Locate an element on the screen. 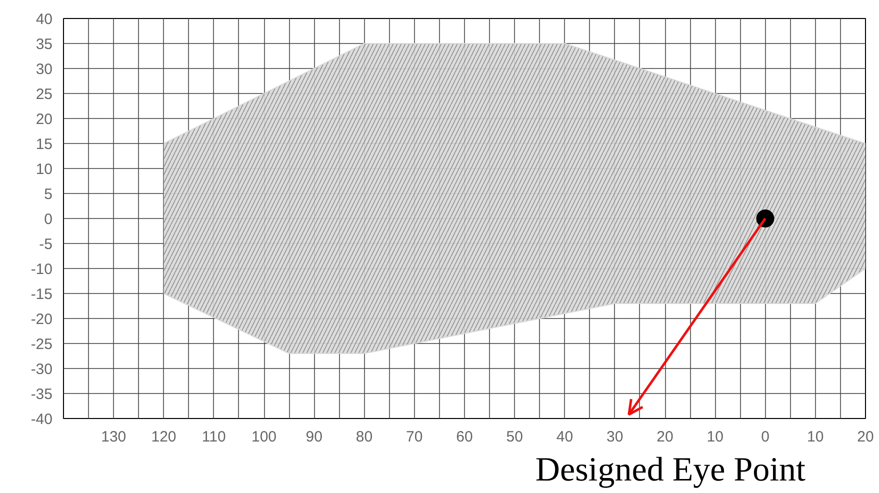 The image size is (879, 493). y-tick-label: -40 is located at coordinates (41, 419).